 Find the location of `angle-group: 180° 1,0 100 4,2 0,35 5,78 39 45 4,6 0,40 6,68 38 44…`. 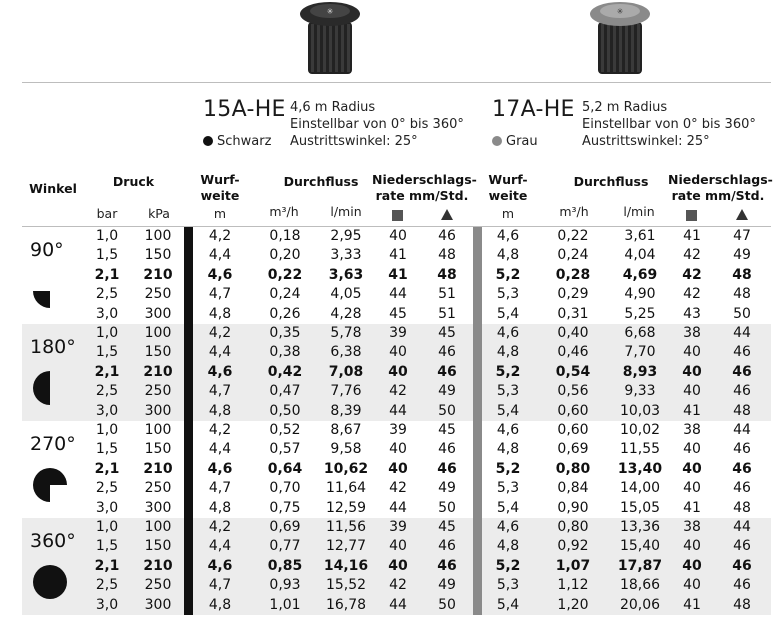

angle-group: 180° 1,0 100 4,2 0,35 5,78 39 45 4,6 0,40 6,68 38 44… is located at coordinates (396, 372).